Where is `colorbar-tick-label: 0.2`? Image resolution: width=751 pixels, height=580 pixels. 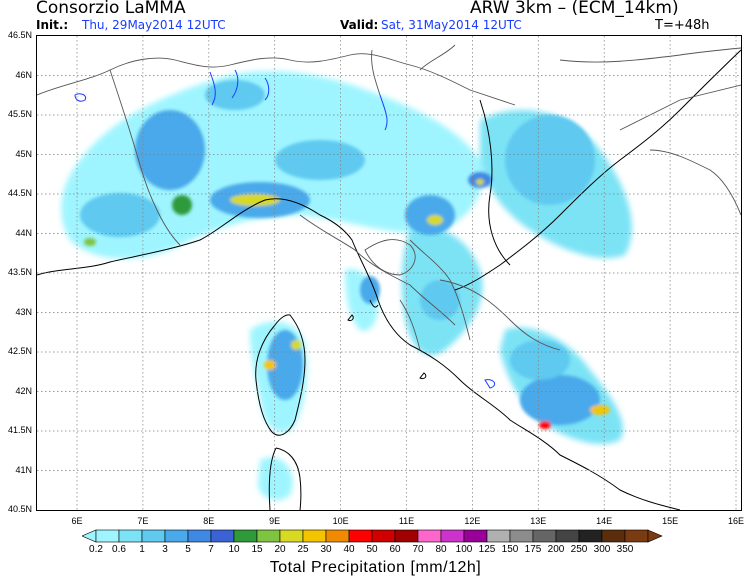
colorbar-tick-label: 0.2 is located at coordinates (96, 549).